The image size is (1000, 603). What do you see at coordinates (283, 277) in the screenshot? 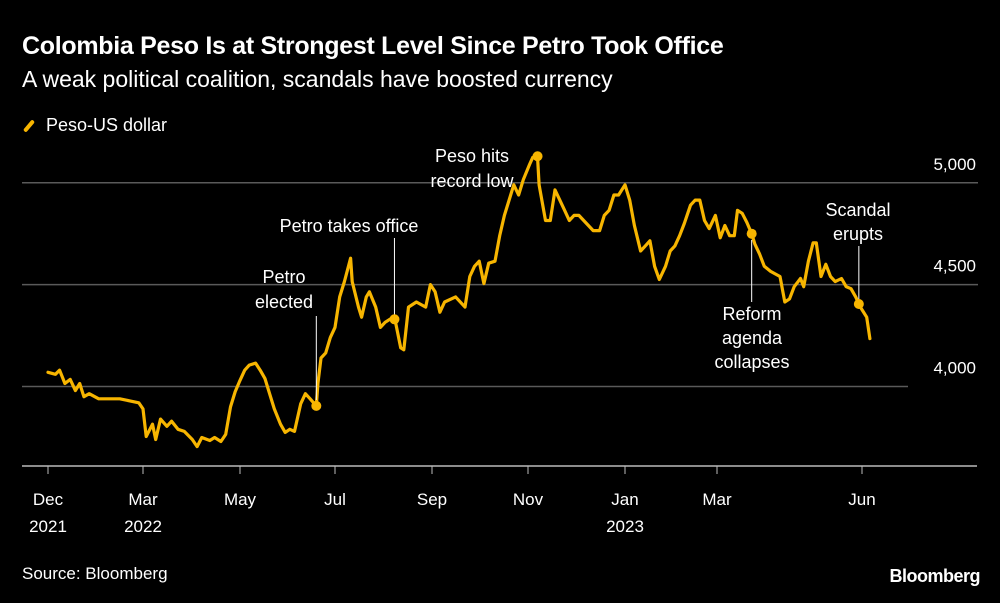
I see `annotation-label: Petro` at bounding box center [283, 277].